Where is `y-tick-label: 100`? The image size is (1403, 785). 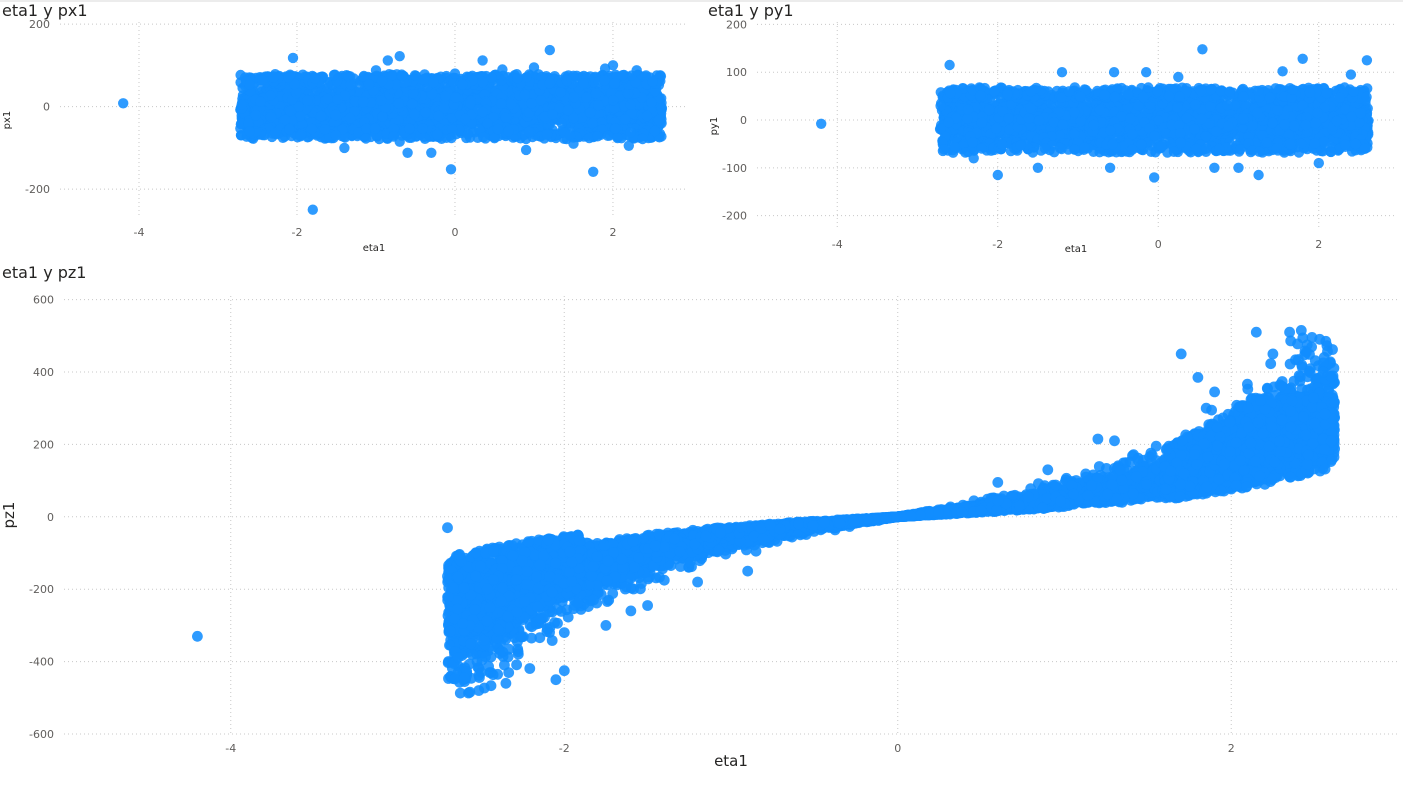
y-tick-label: 100 is located at coordinates (736, 72).